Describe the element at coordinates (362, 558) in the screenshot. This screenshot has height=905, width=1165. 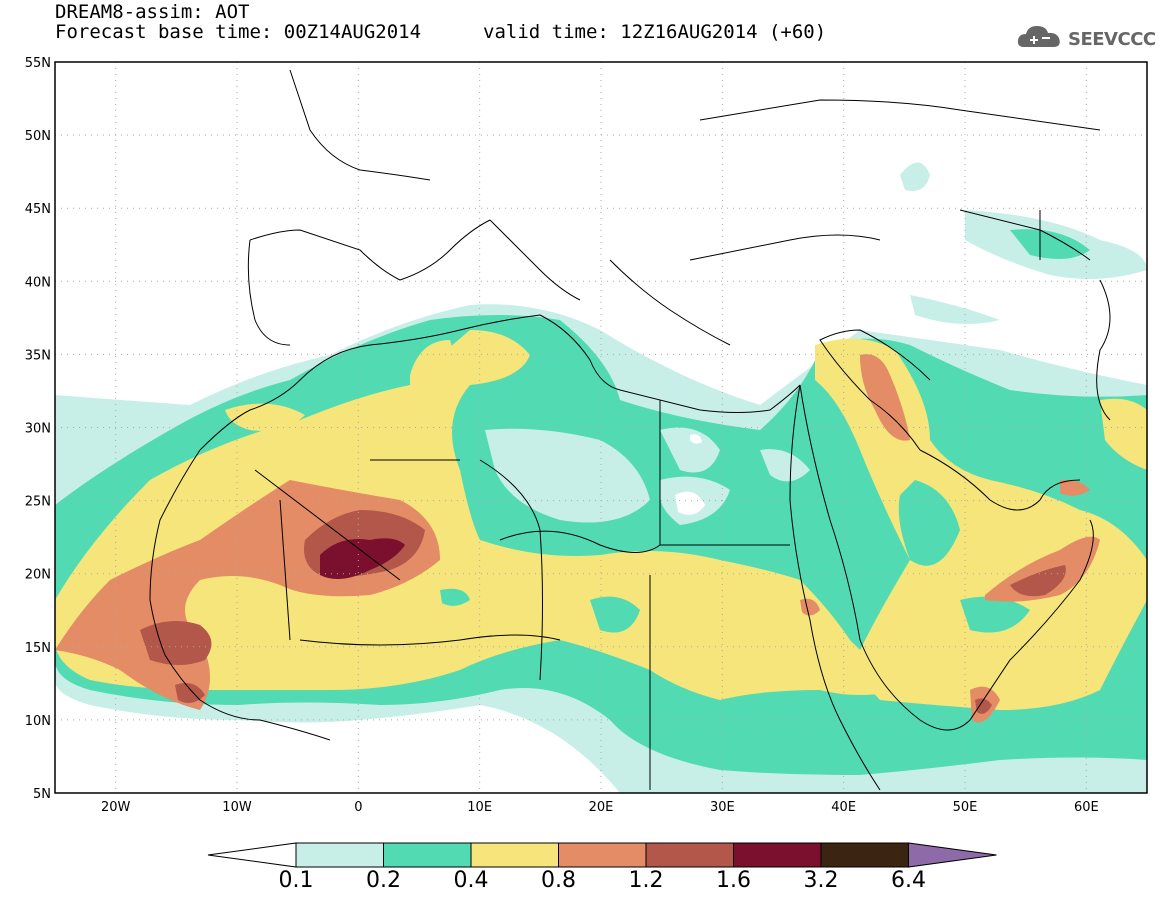
I see `aot-contour-1.6` at that location.